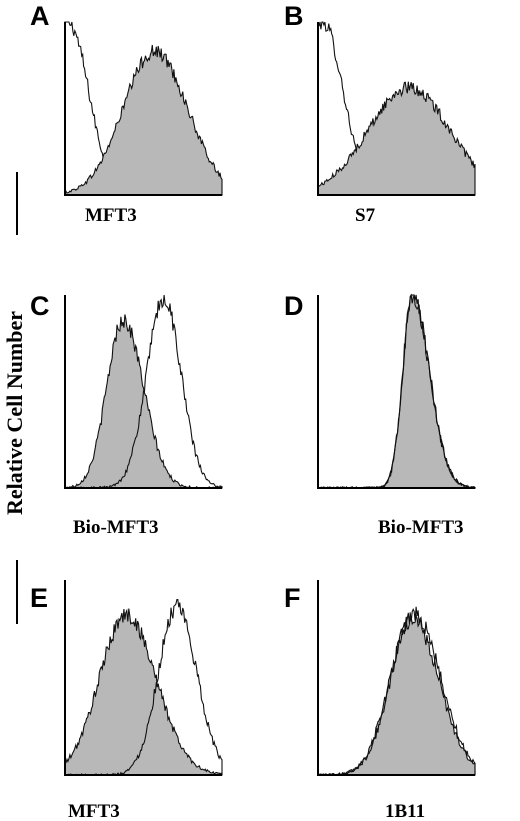 The width and height of the screenshot is (520, 821). What do you see at coordinates (39, 598) in the screenshot?
I see `panel-letter-e: E` at bounding box center [39, 598].